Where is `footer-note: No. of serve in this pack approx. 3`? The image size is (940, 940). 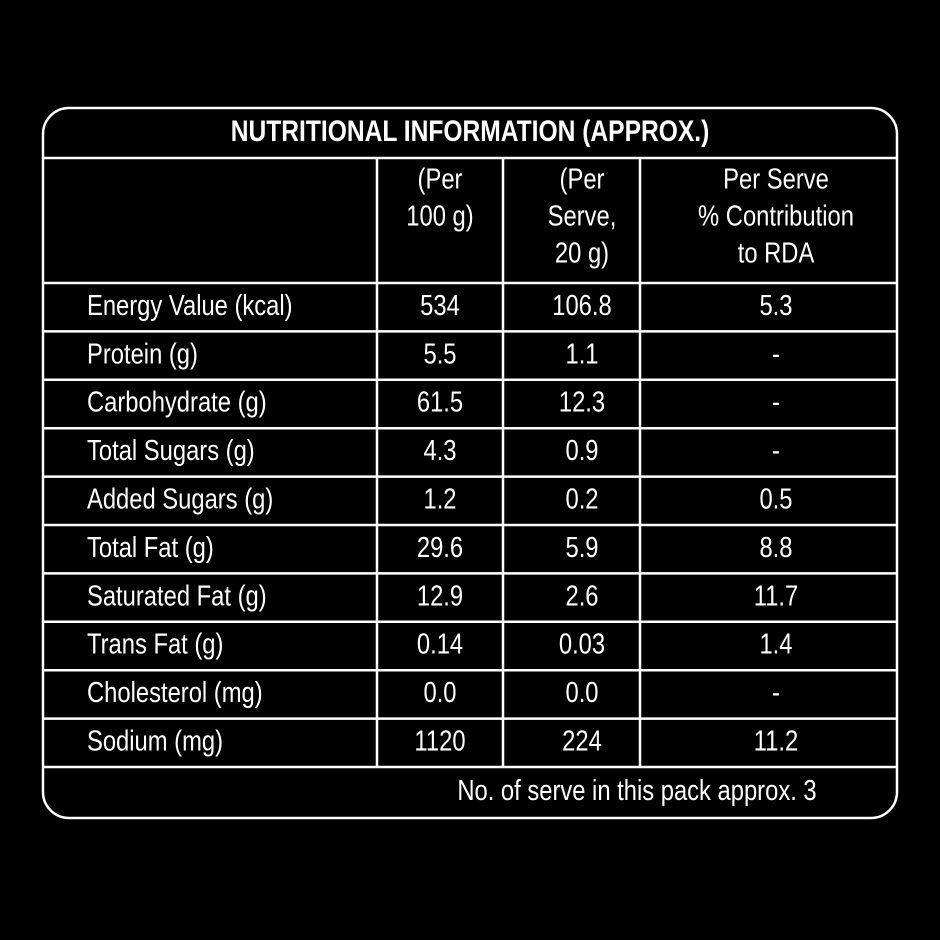
footer-note: No. of serve in this pack approx. 3 is located at coordinates (636, 790).